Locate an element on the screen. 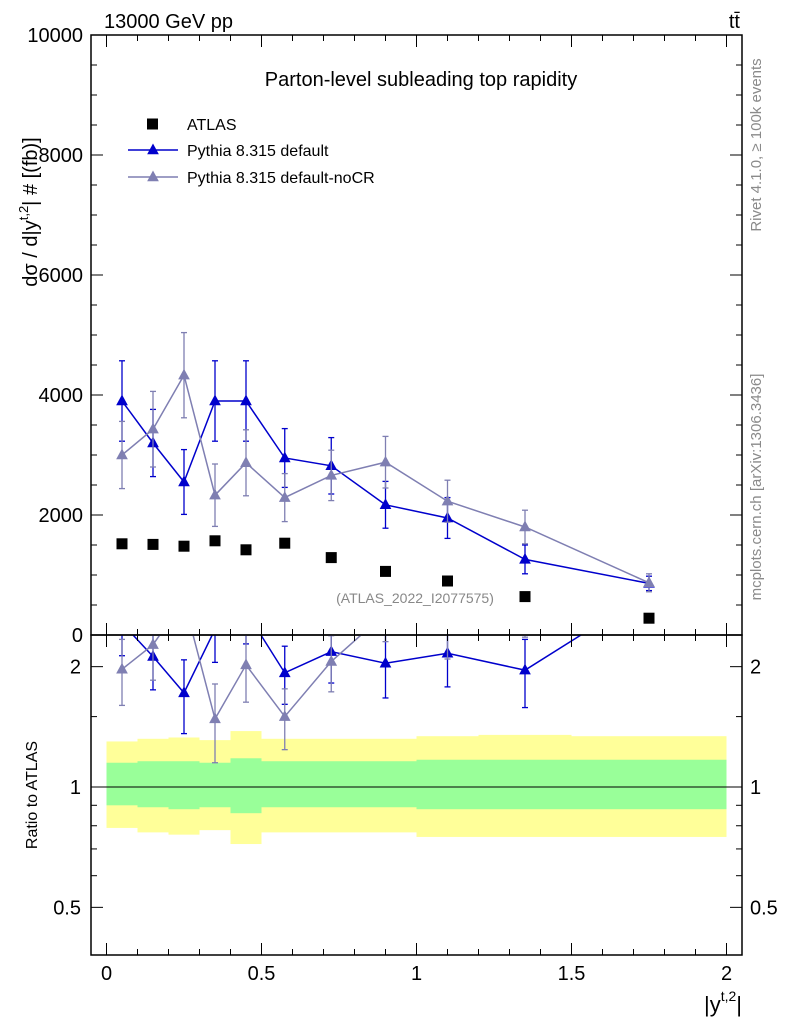 This screenshot has height=1024, width=786. x-tick-label: 0 is located at coordinates (106, 974).